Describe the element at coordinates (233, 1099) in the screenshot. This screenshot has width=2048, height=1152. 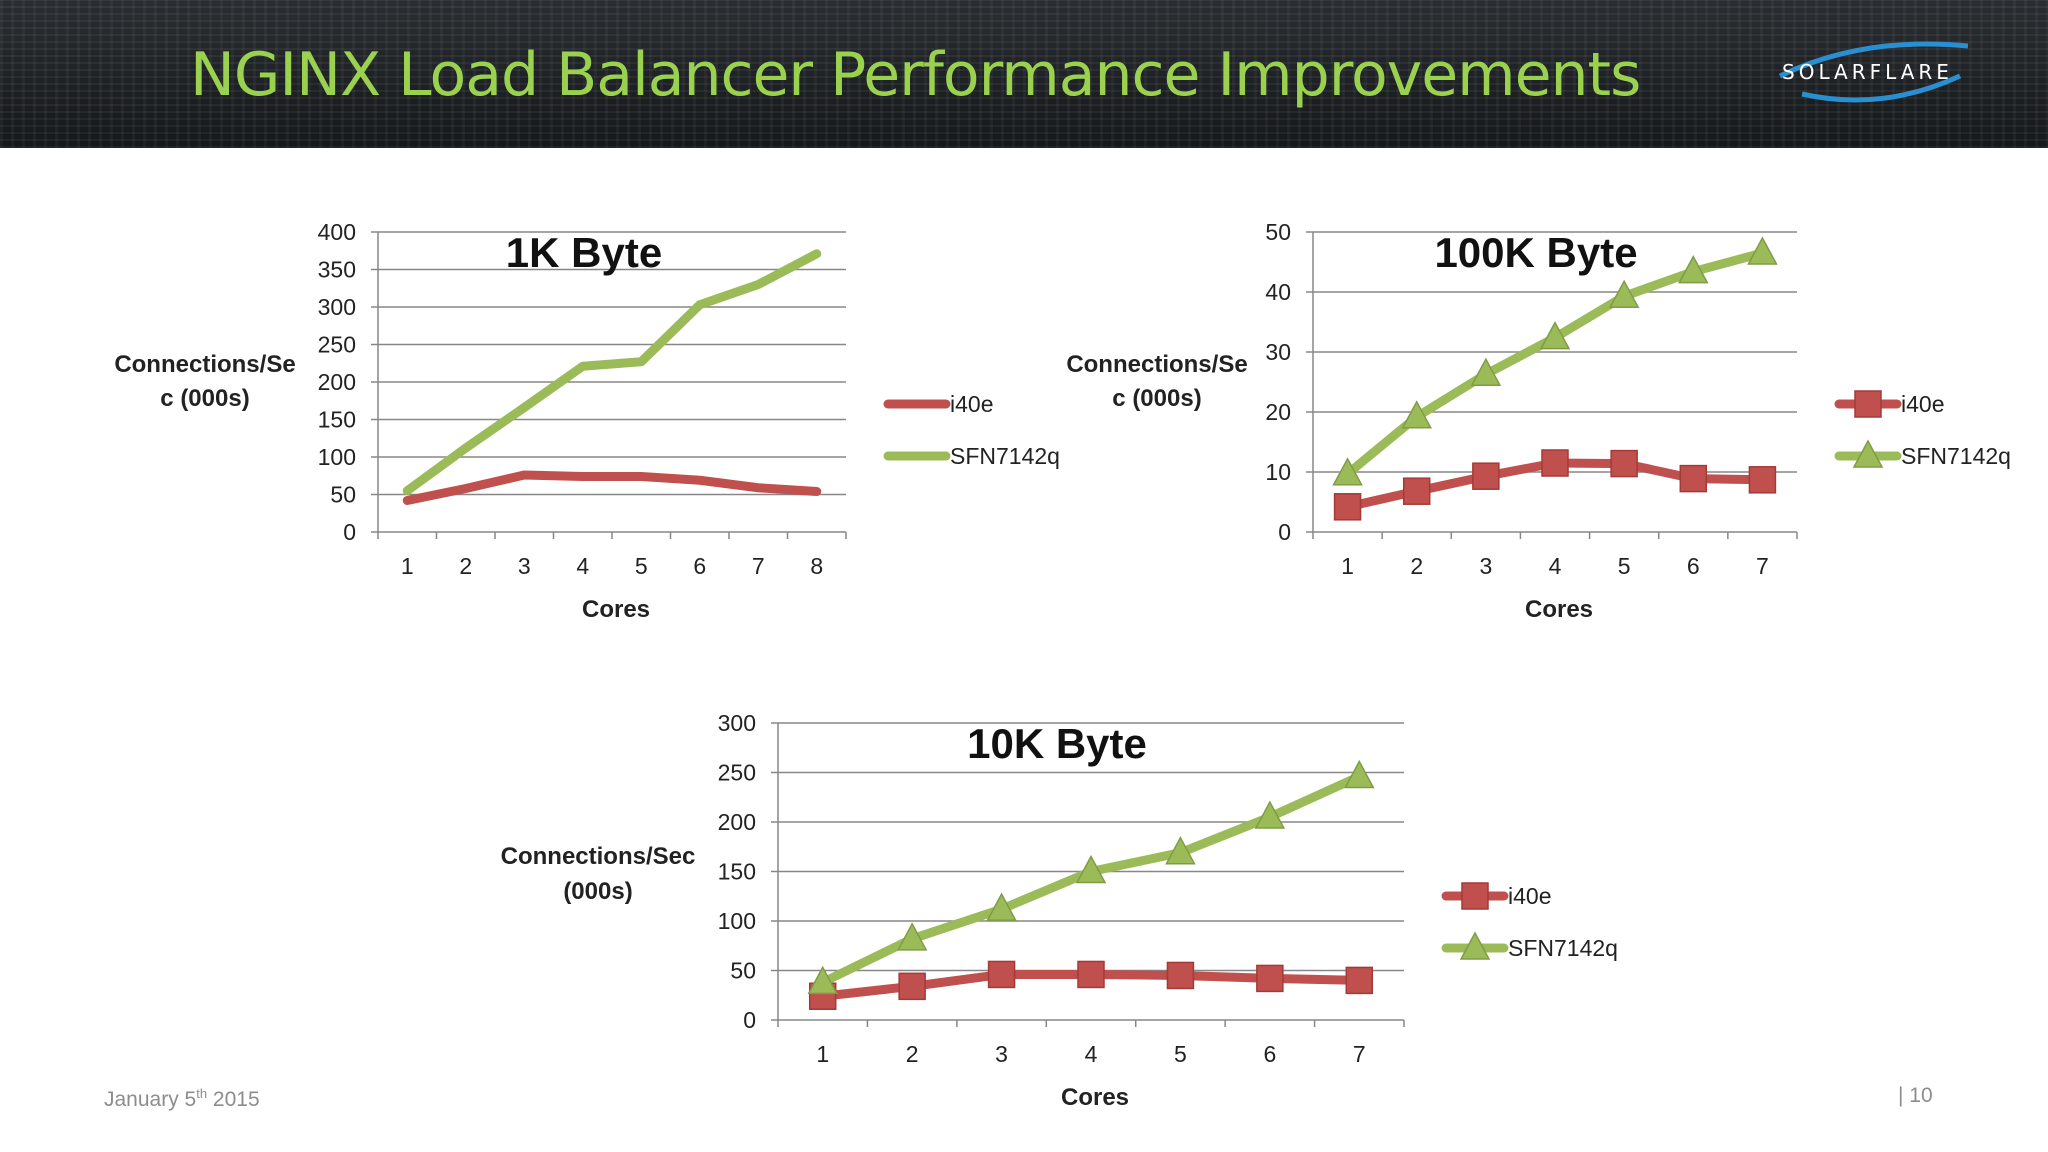
I see `footer-date-suffix: 2015` at that location.